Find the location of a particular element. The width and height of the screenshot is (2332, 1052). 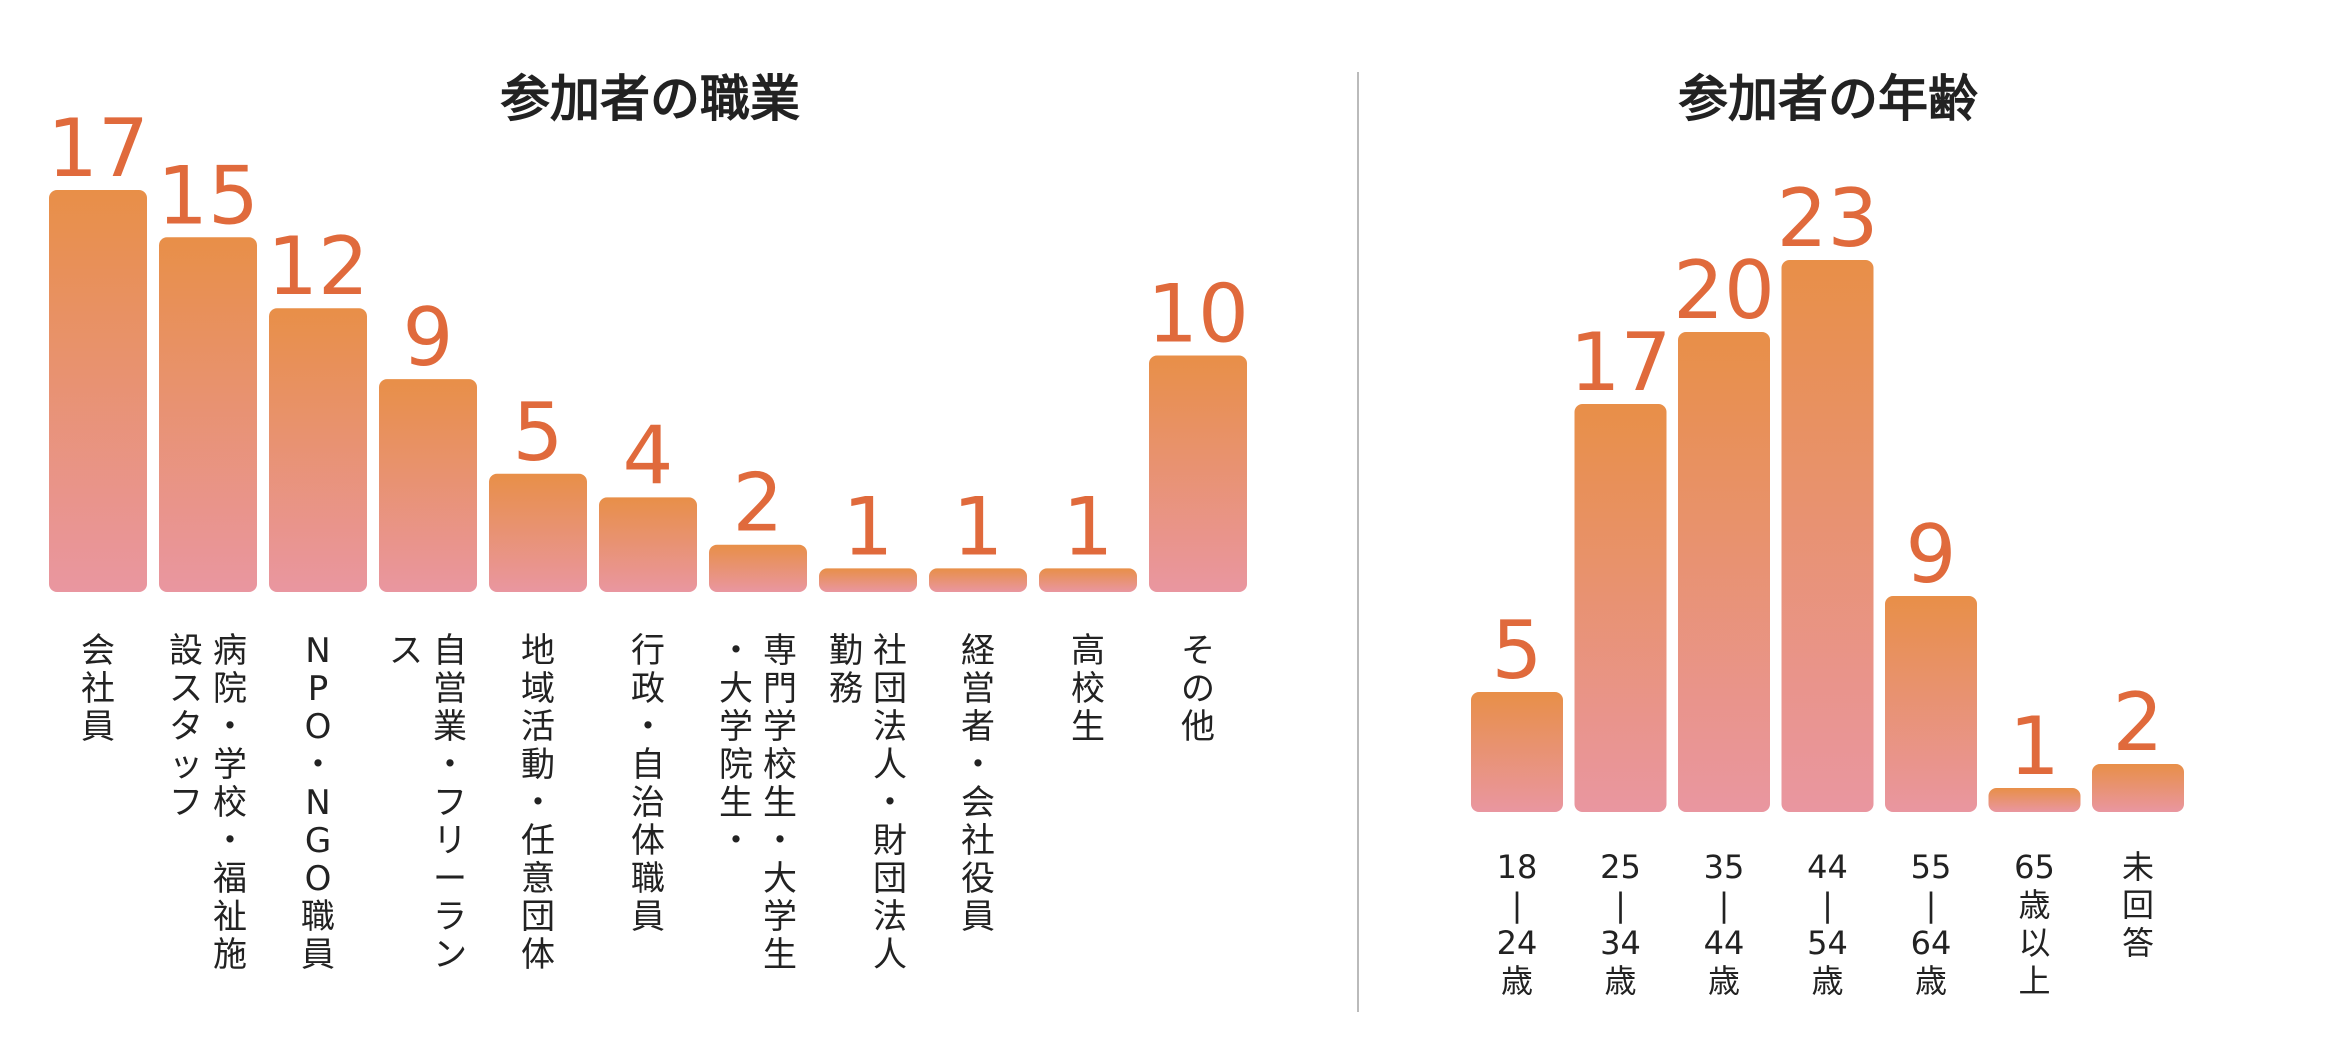

occupation-category-0: 会社員 is located at coordinates (98, 689).